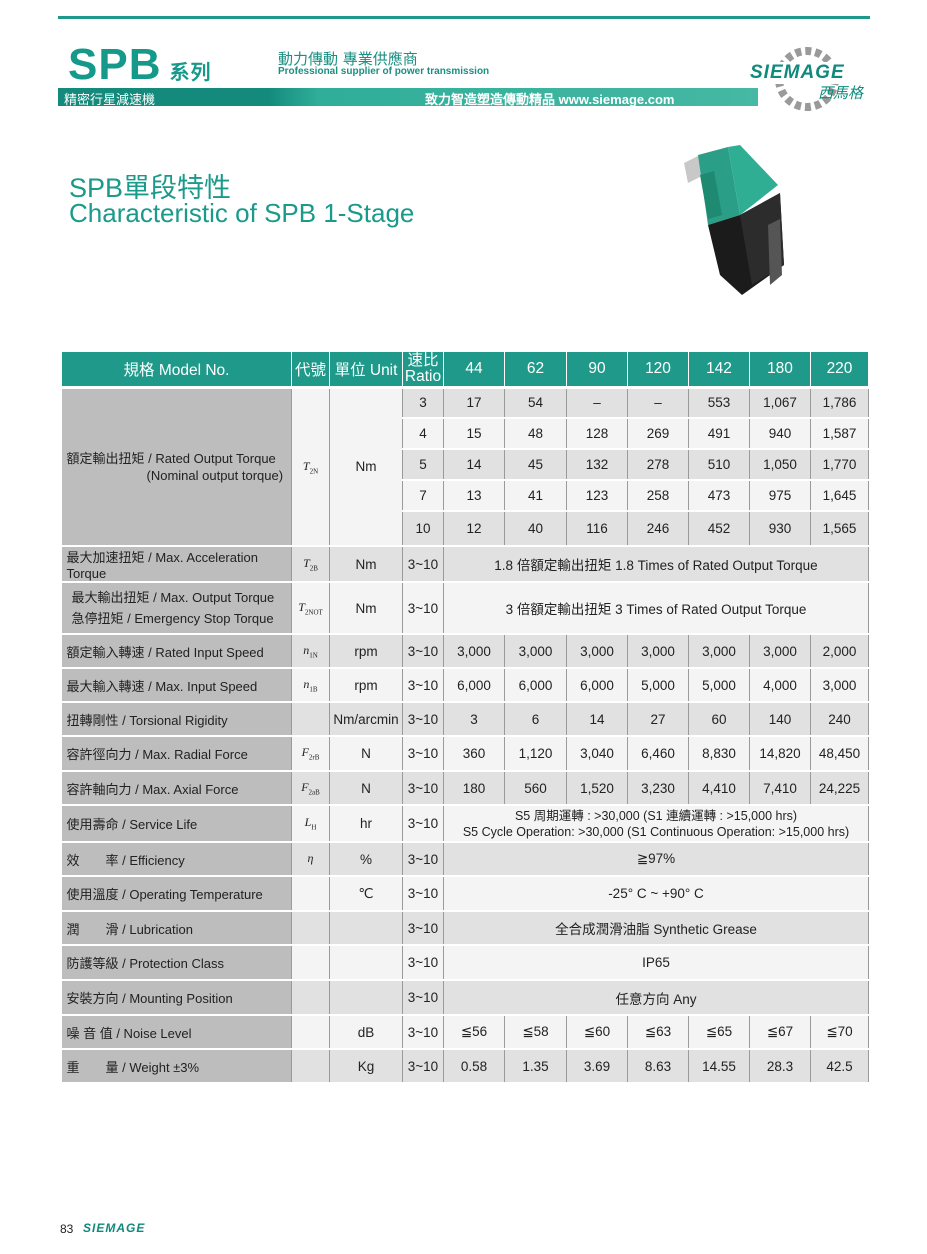 Image resolution: width=927 pixels, height=1254 pixels. I want to click on band-right-text: 致力智造塑造傳動精品 www.siemage.com, so click(550, 99).